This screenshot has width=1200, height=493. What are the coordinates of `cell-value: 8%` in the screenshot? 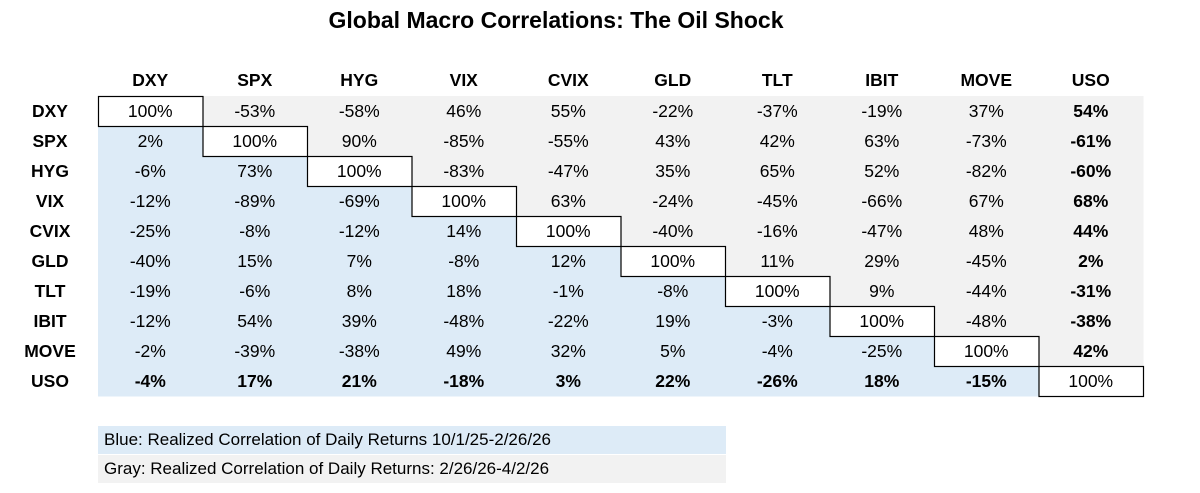 It's located at (359, 291).